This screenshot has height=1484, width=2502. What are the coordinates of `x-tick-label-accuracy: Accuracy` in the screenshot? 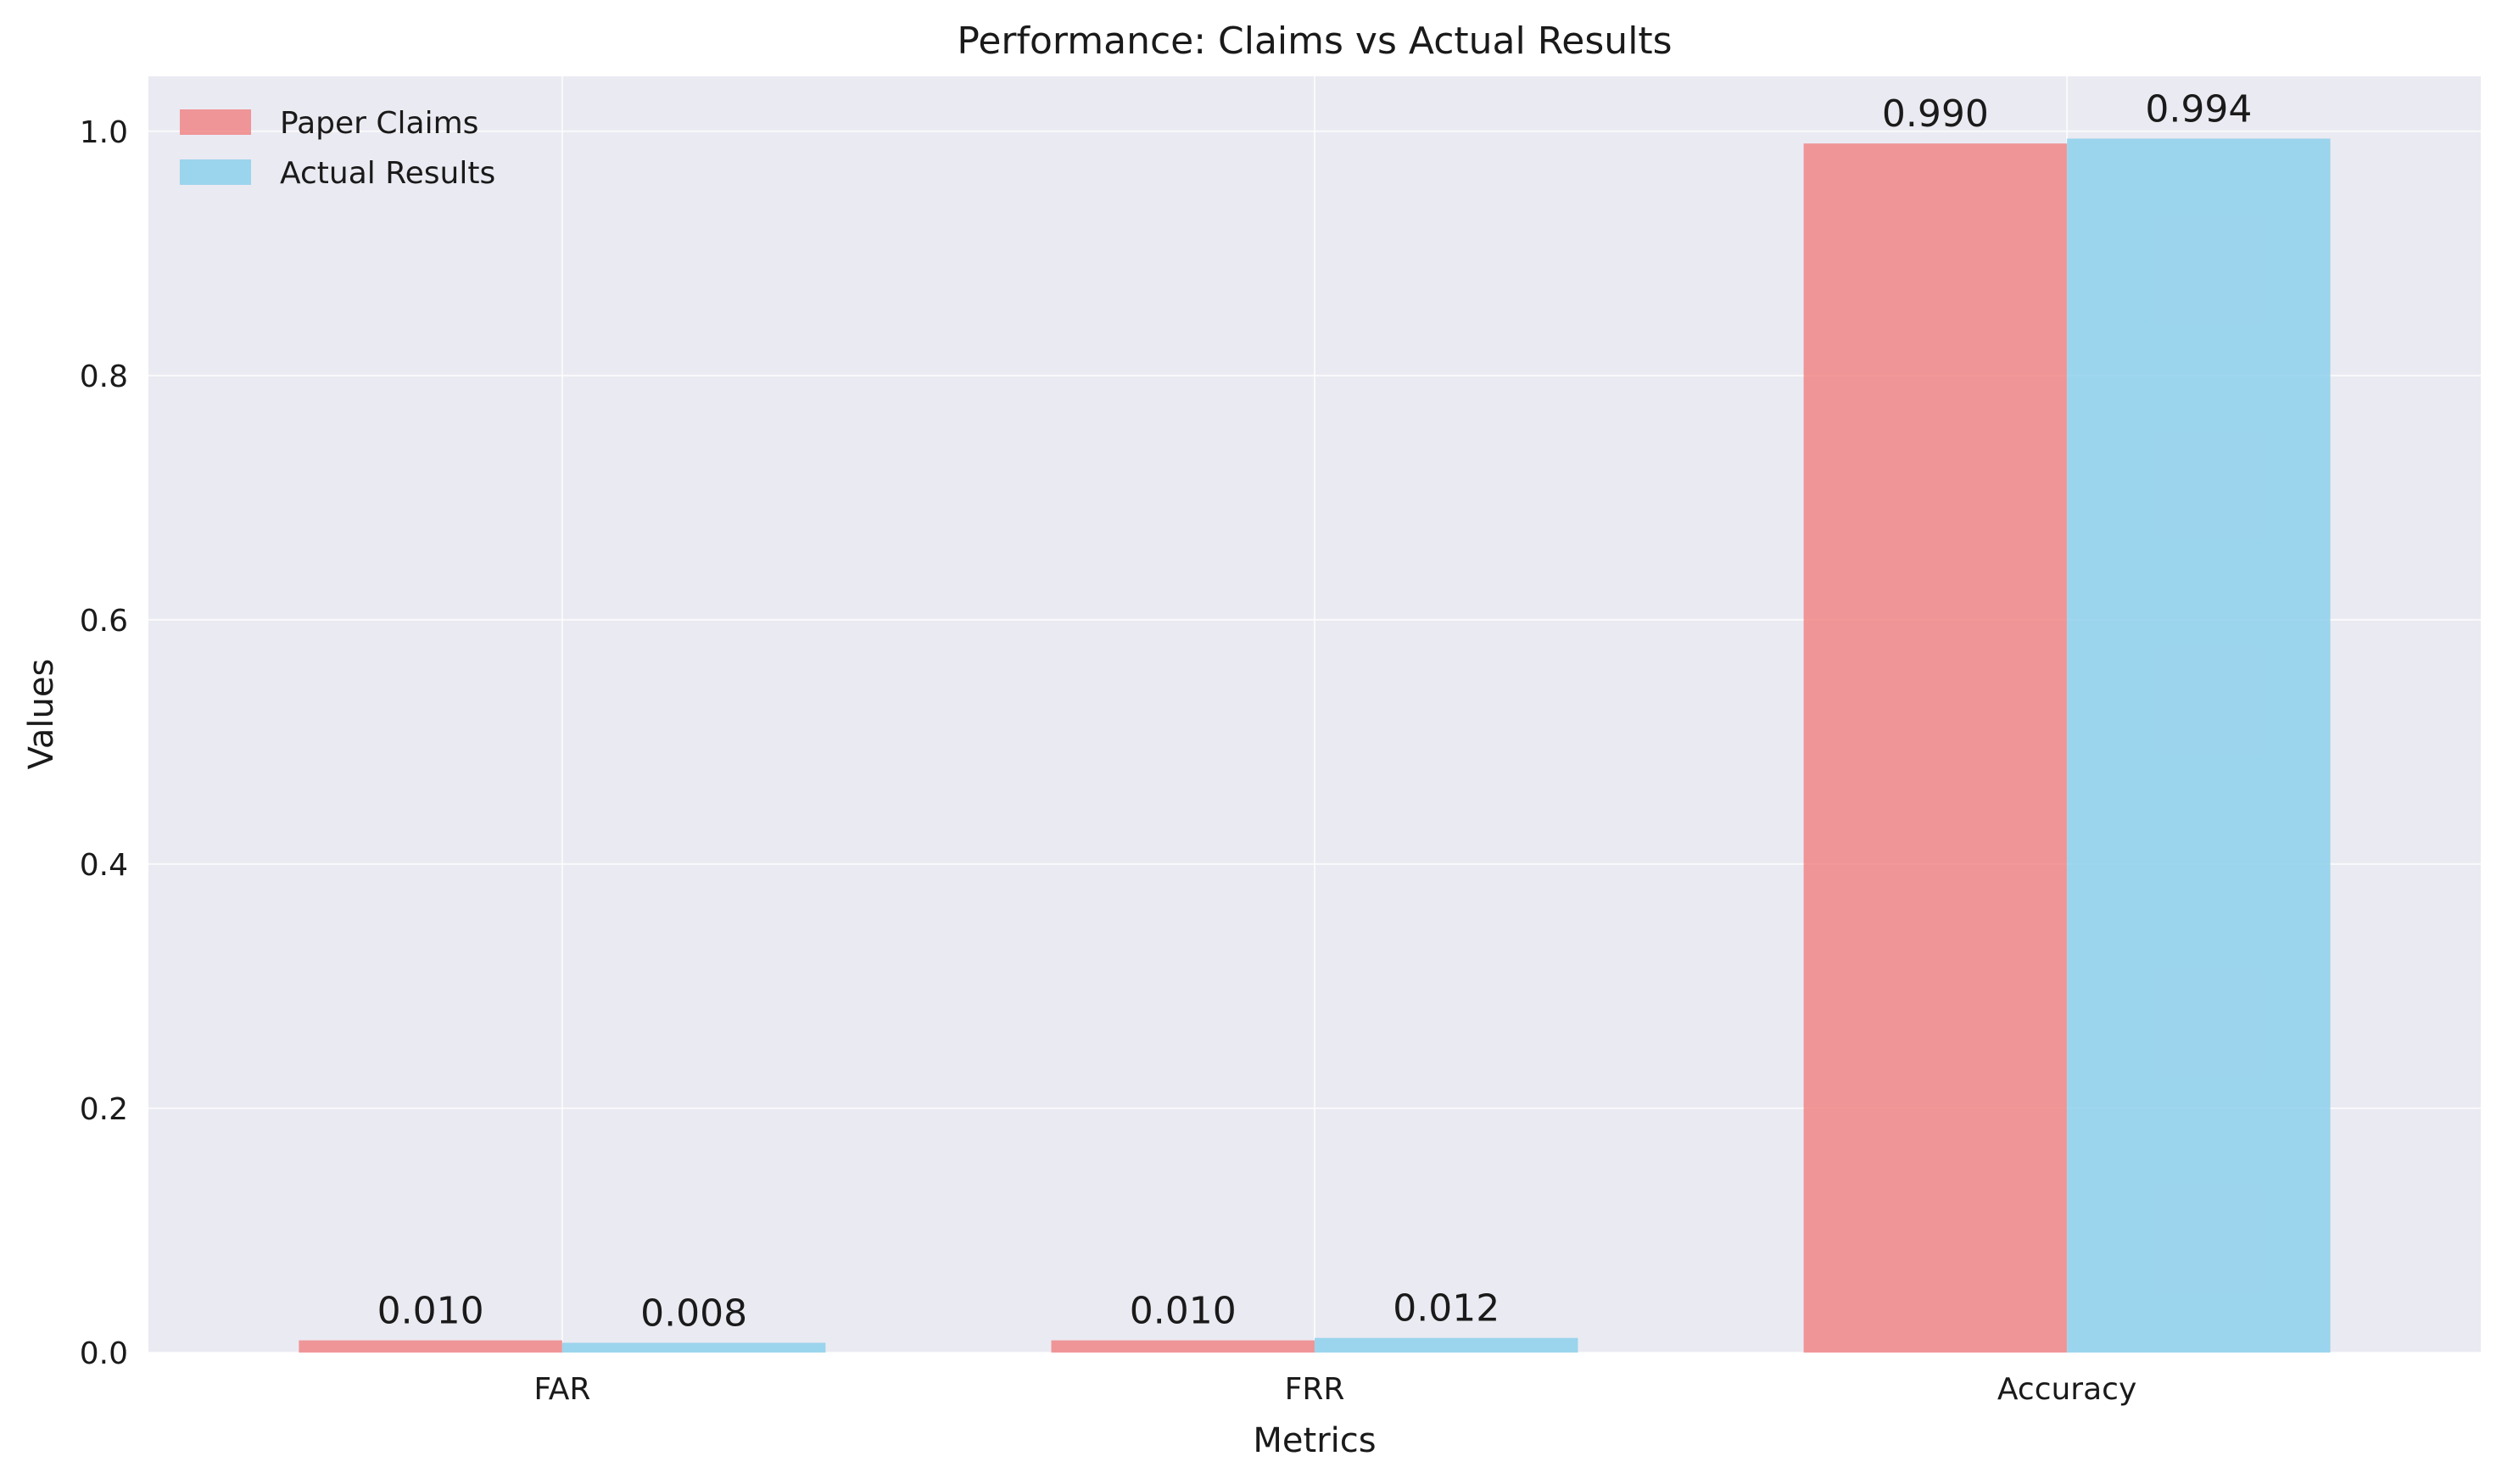 It's located at (2066, 1389).